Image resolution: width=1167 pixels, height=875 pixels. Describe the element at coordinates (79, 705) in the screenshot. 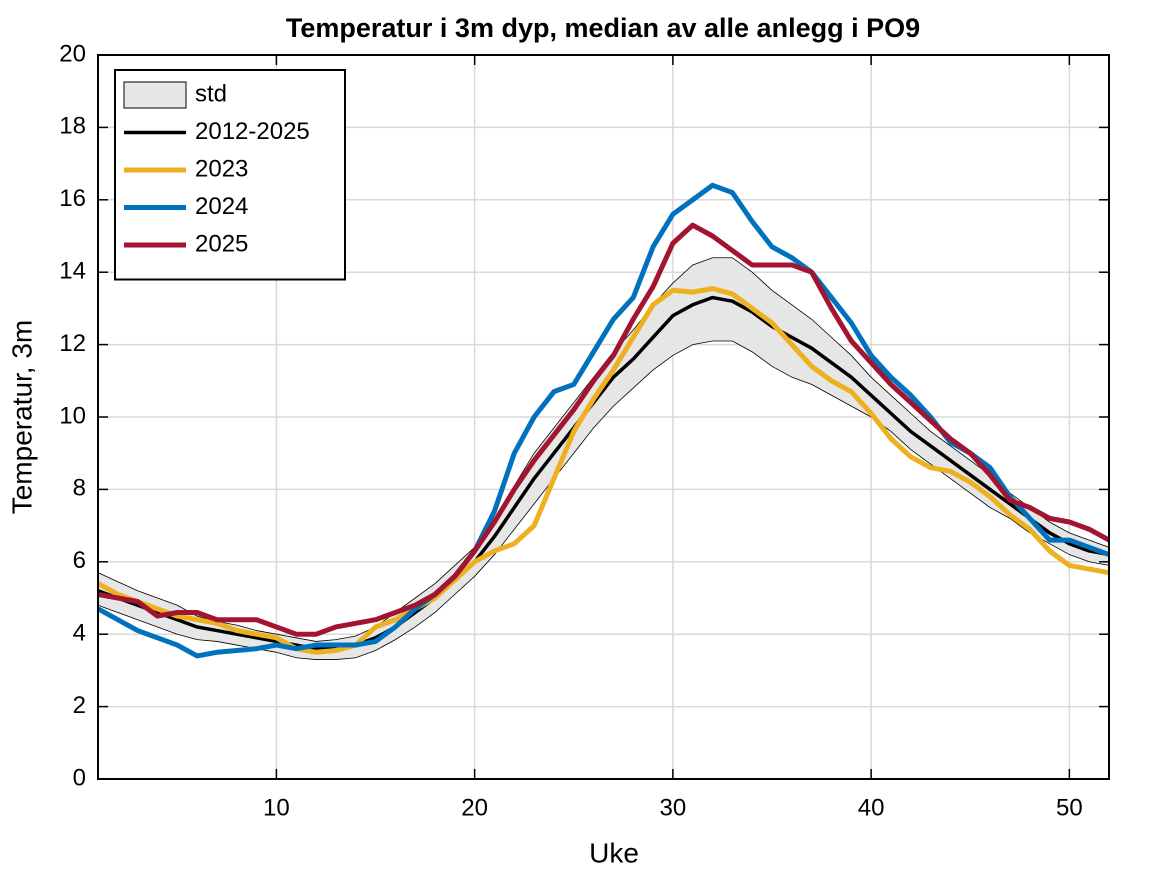

I see `y-tick-label: 2` at that location.